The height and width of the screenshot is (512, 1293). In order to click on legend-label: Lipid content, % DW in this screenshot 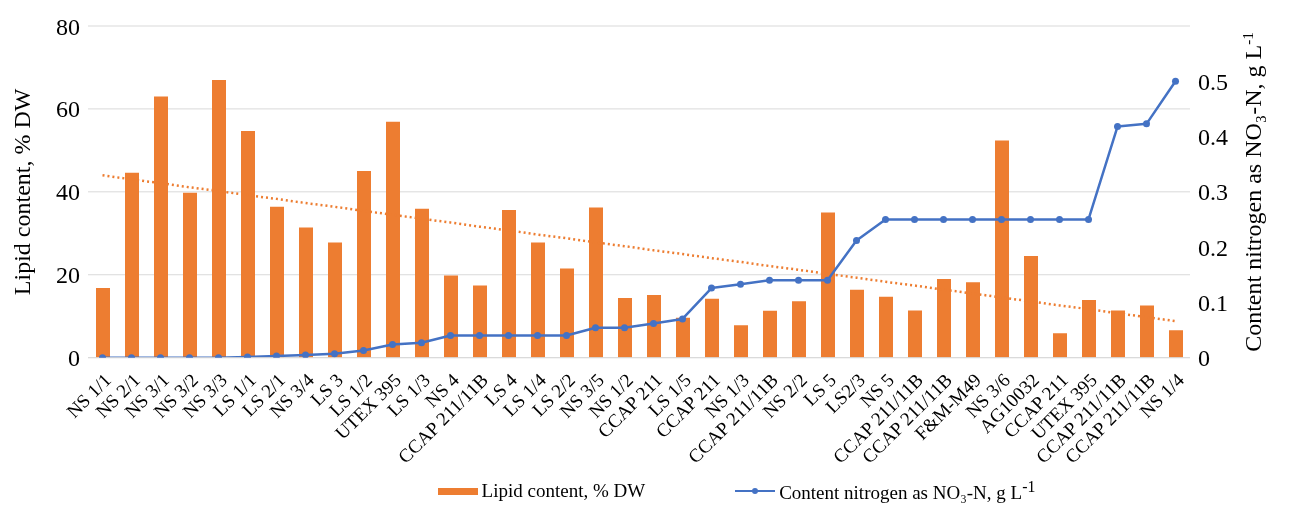, I will do `click(563, 490)`.